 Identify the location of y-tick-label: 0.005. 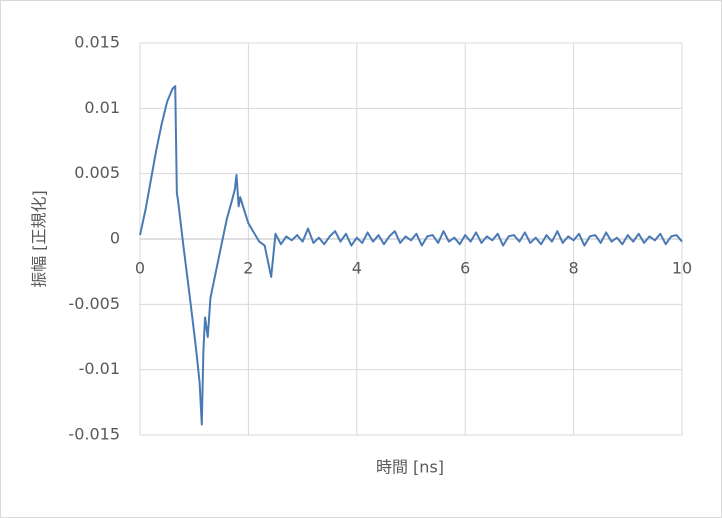
(97, 172).